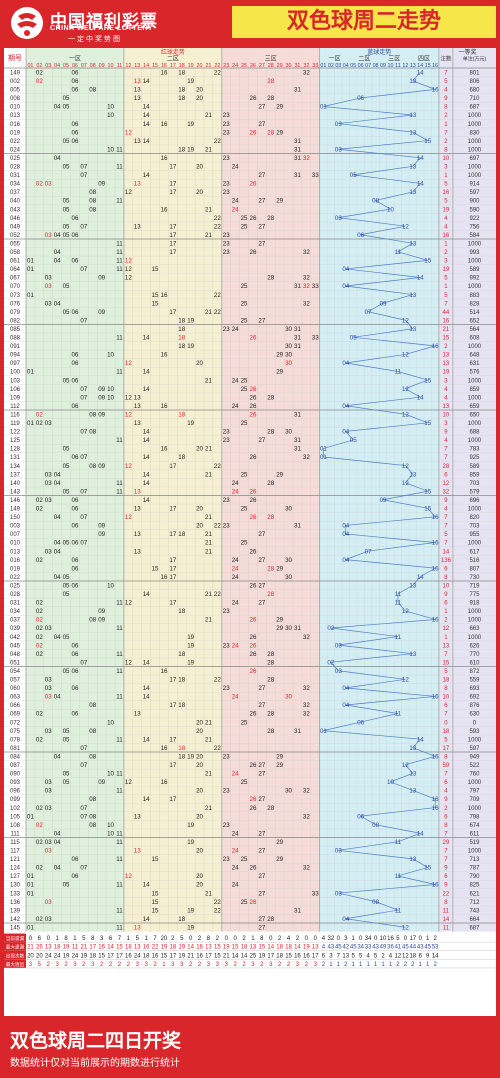  I want to click on red-ball-mark: 06, so click(75, 124).